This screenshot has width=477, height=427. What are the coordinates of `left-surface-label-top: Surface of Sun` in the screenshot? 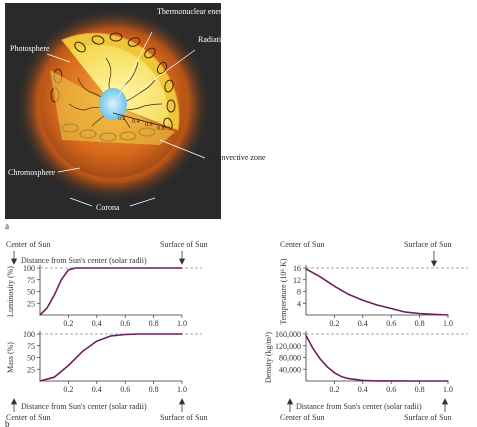 It's located at (184, 244).